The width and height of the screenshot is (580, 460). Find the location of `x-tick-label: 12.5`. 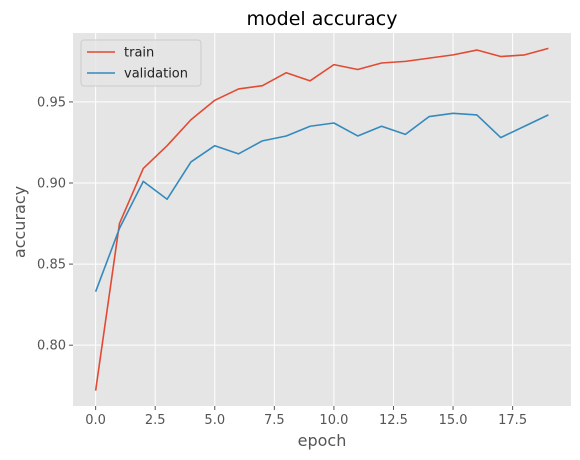

x-tick-label: 12.5 is located at coordinates (393, 420).